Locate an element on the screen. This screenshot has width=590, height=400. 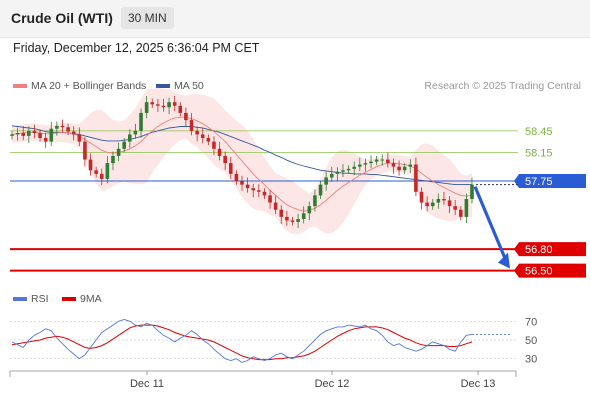
rsi-tick-1: 50 is located at coordinates (531, 341).